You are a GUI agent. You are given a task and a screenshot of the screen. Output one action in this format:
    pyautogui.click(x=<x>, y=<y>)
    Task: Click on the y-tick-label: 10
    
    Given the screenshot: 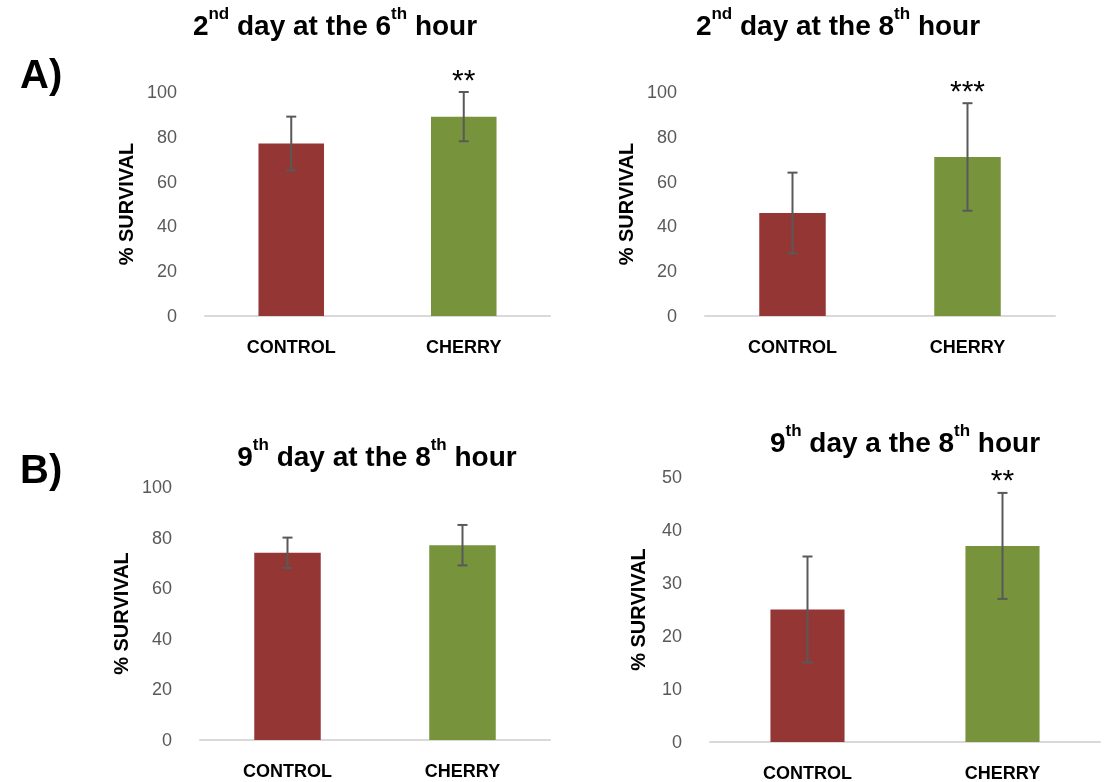 What is the action you would take?
    pyautogui.click(x=671, y=689)
    